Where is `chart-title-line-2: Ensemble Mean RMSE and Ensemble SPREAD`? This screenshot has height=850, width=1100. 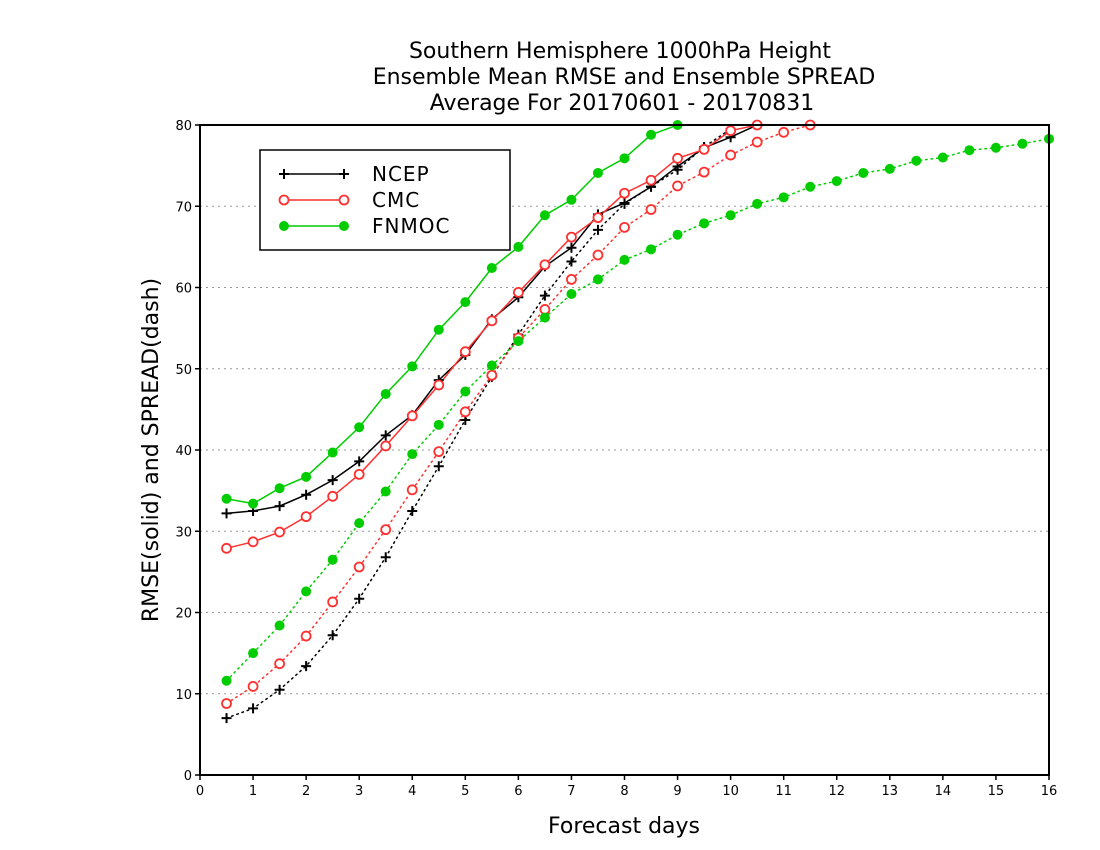
chart-title-line-2: Ensemble Mean RMSE and Ensemble SPREAD is located at coordinates (624, 77).